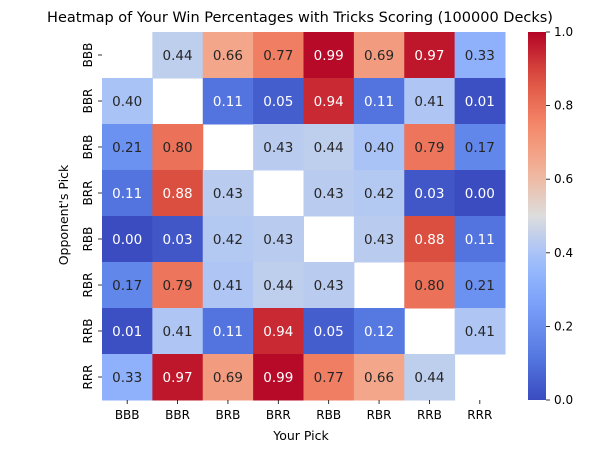 The height and width of the screenshot is (453, 601). Describe the element at coordinates (88, 376) in the screenshot. I see `y-tick-label: RRR` at that location.